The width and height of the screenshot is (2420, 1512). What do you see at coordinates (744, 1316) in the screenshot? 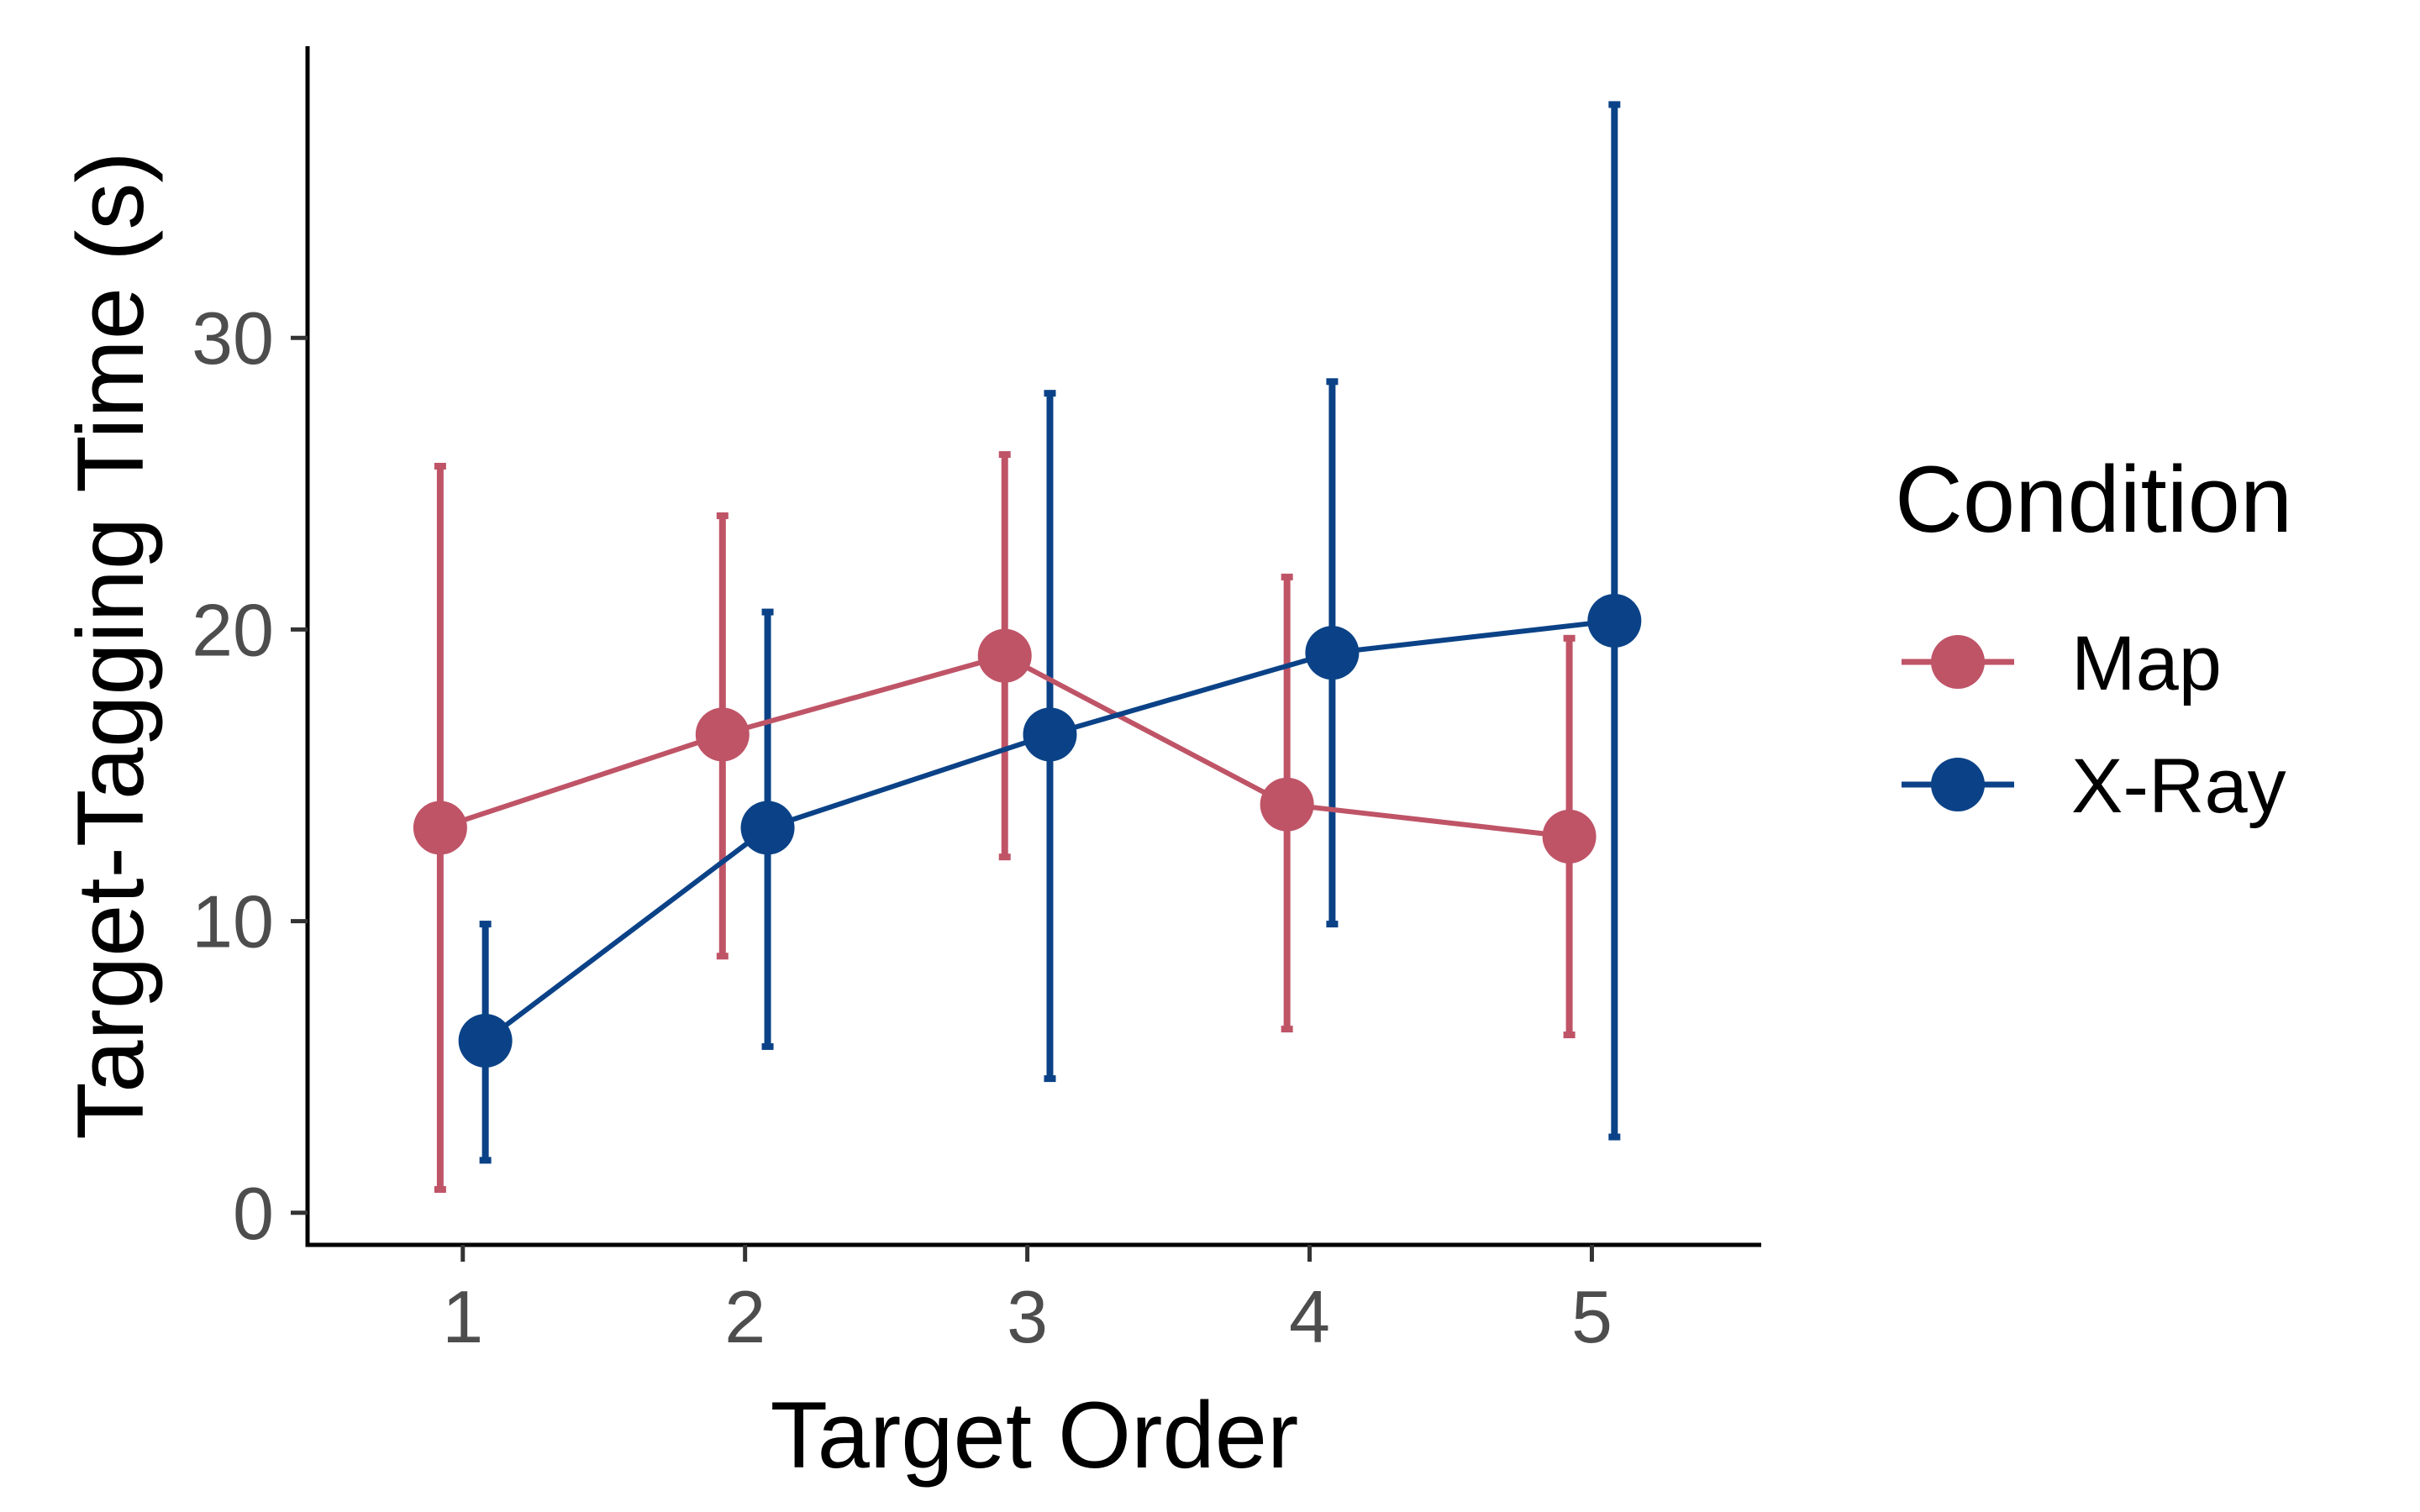
I see `x-tick-label: 2` at bounding box center [744, 1316].